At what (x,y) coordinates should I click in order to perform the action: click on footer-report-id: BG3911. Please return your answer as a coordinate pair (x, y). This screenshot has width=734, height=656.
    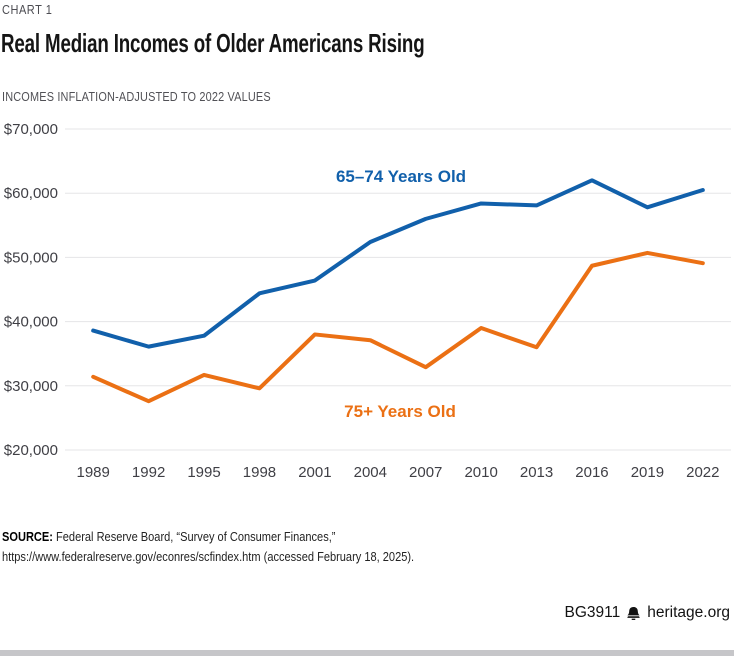
    Looking at the image, I should click on (592, 612).